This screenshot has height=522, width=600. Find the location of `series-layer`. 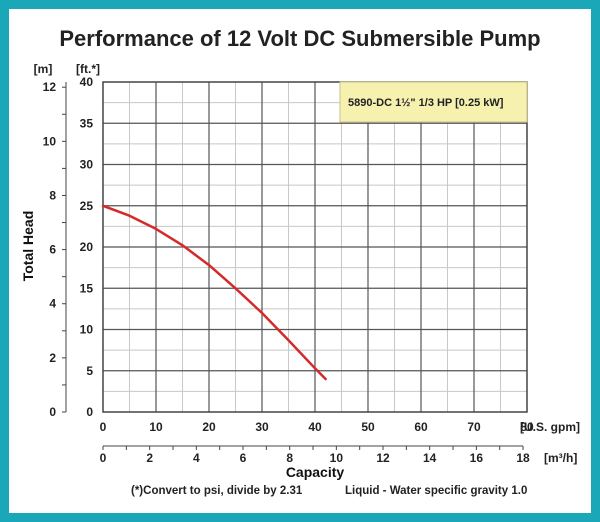

series-layer is located at coordinates (214, 292).